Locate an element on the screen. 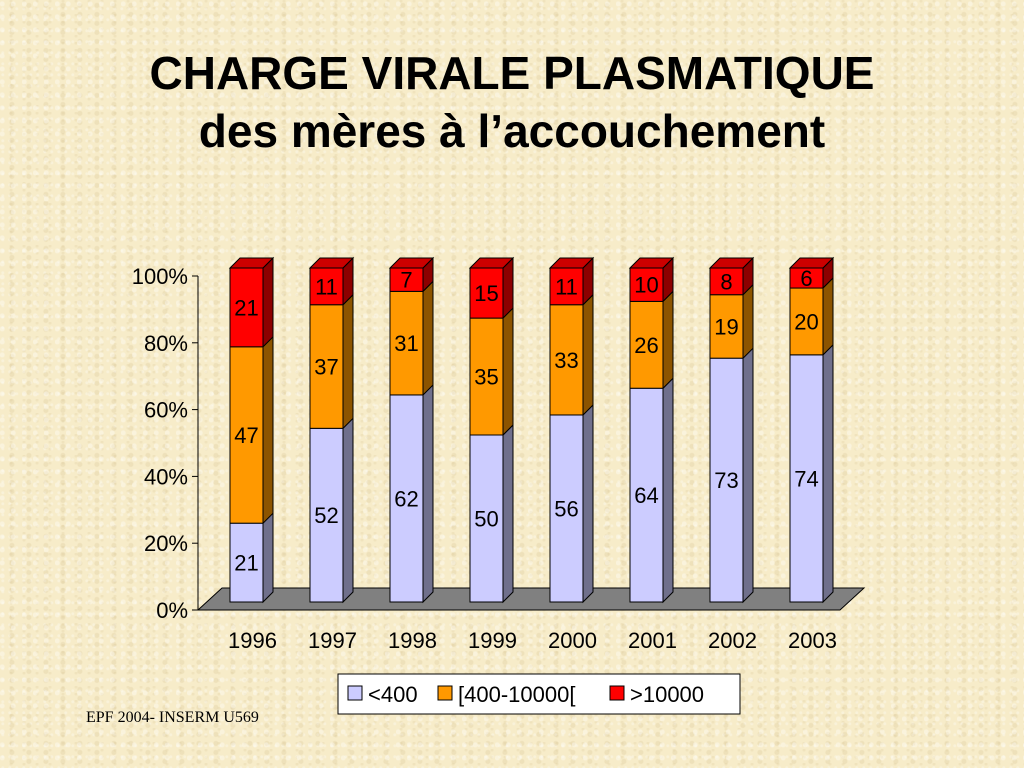 This screenshot has width=1024, height=768. y-tick-label: 80% is located at coordinates (166, 343).